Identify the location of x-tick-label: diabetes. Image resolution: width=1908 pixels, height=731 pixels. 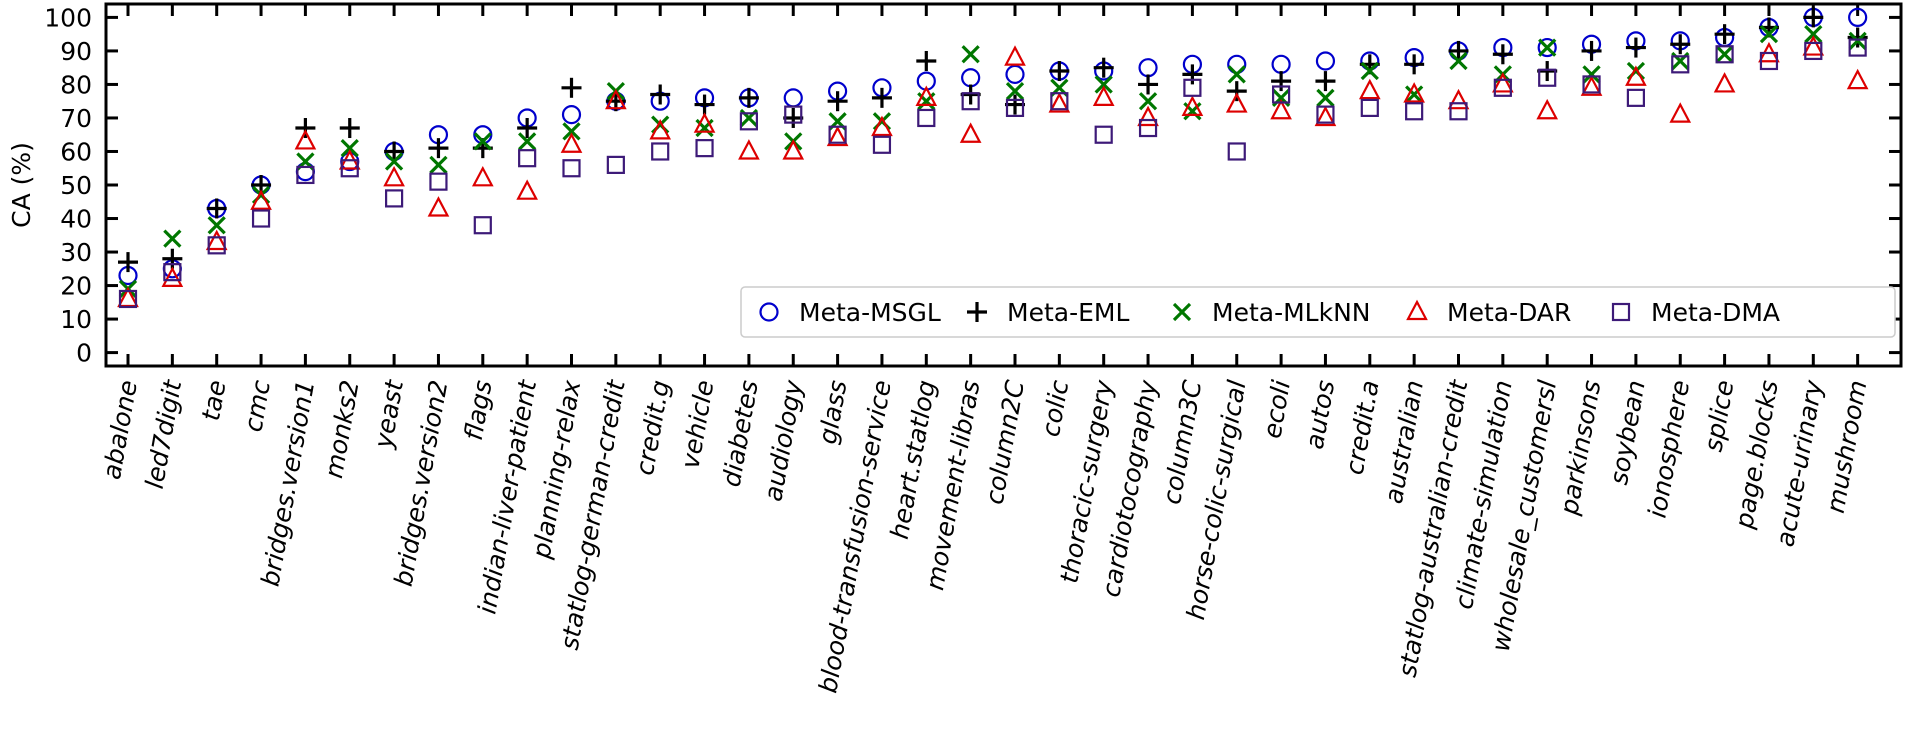
(740, 433).